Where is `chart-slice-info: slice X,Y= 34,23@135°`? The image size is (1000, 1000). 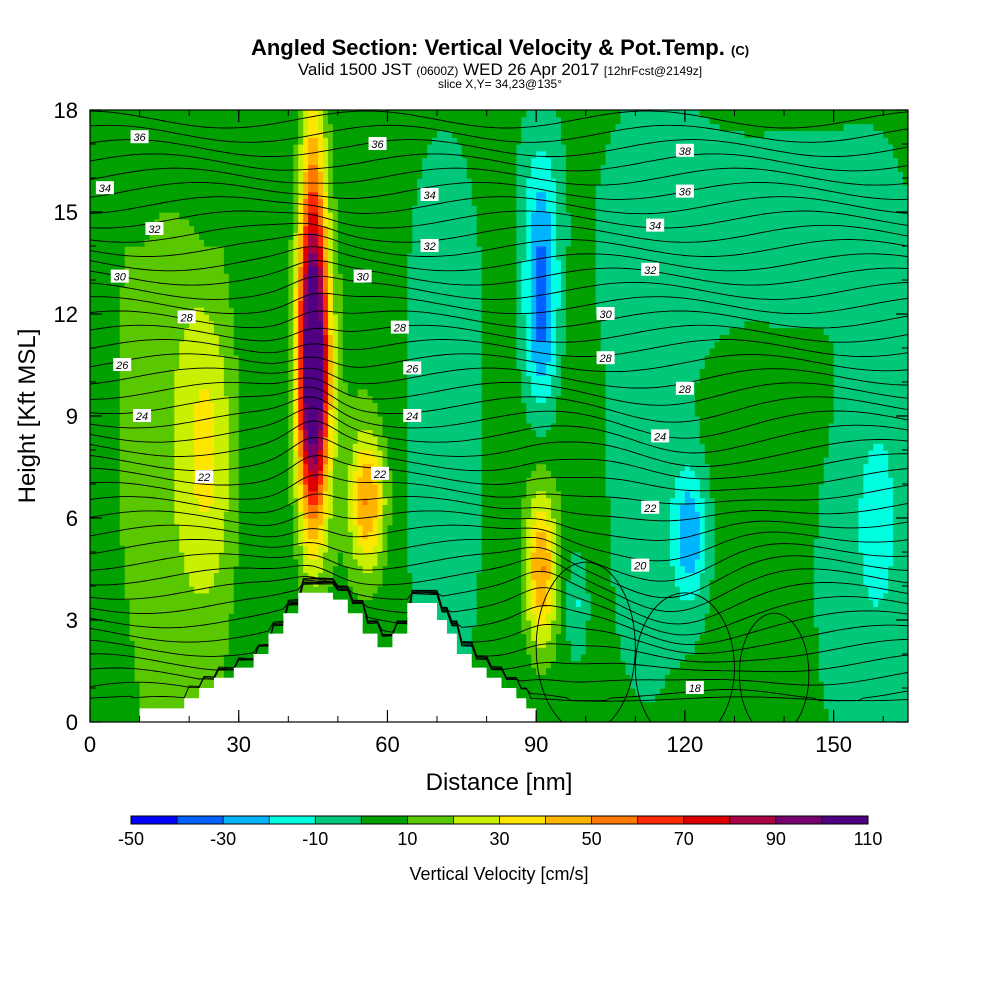 chart-slice-info: slice X,Y= 34,23@135° is located at coordinates (500, 84).